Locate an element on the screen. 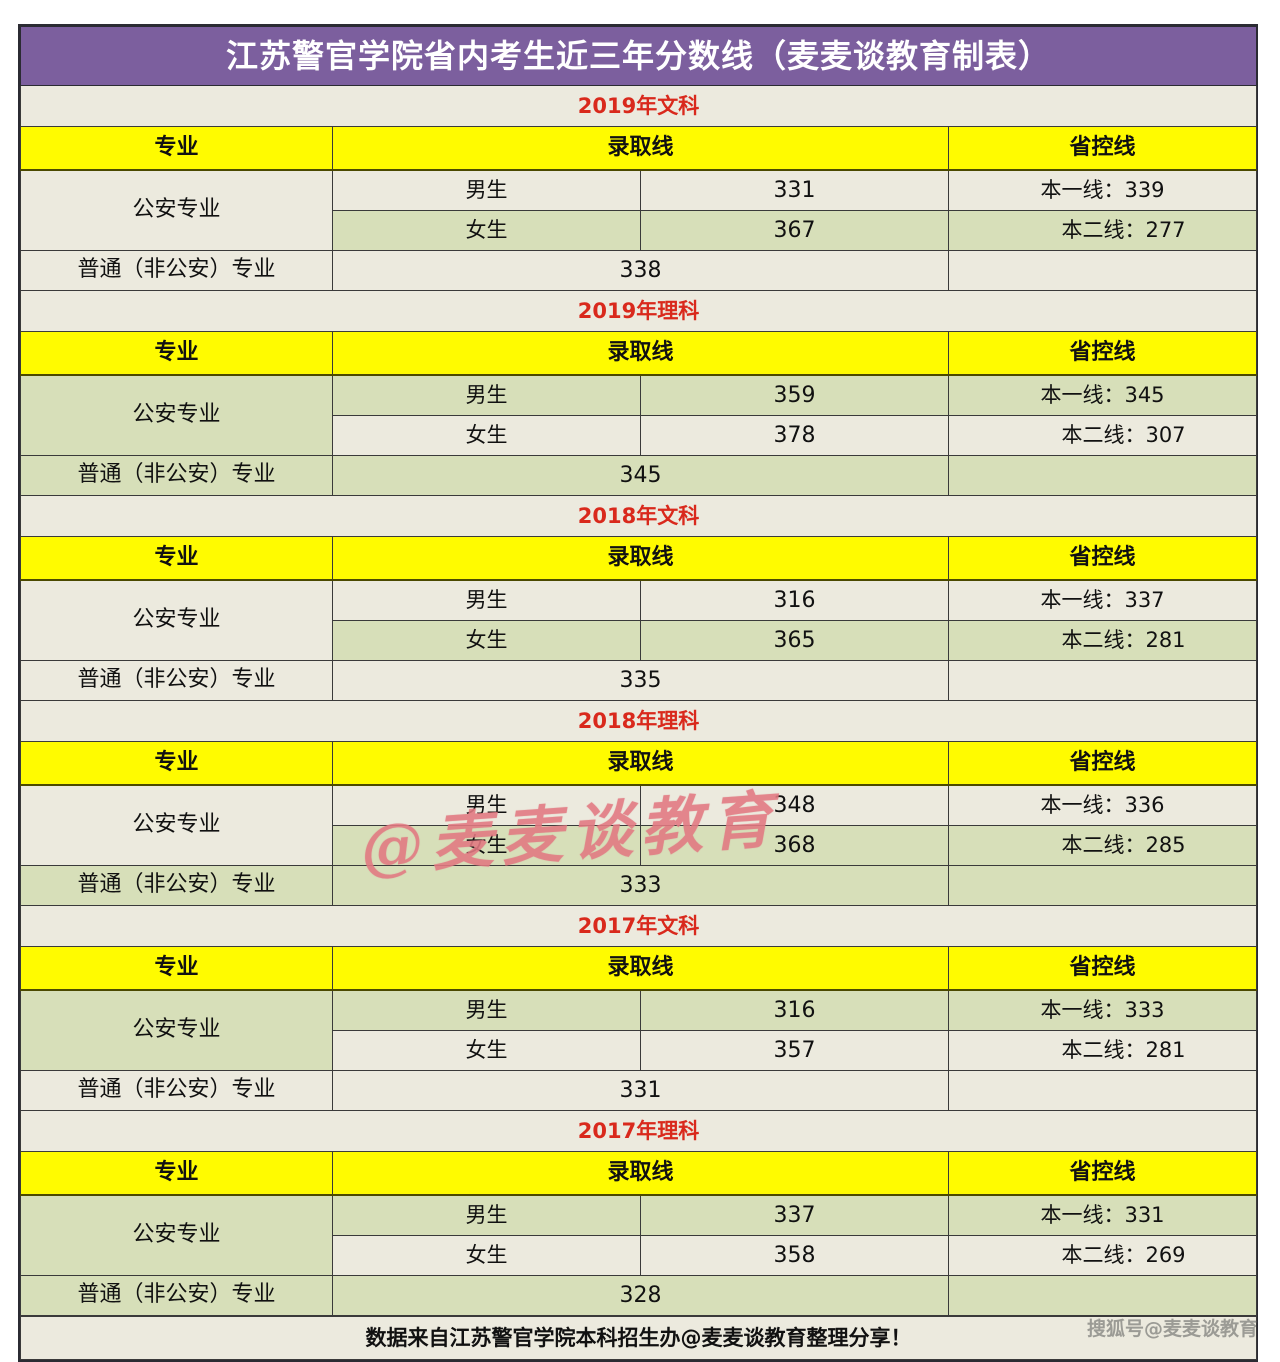 The image size is (1280, 1362). score-female: 378 is located at coordinates (794, 435).